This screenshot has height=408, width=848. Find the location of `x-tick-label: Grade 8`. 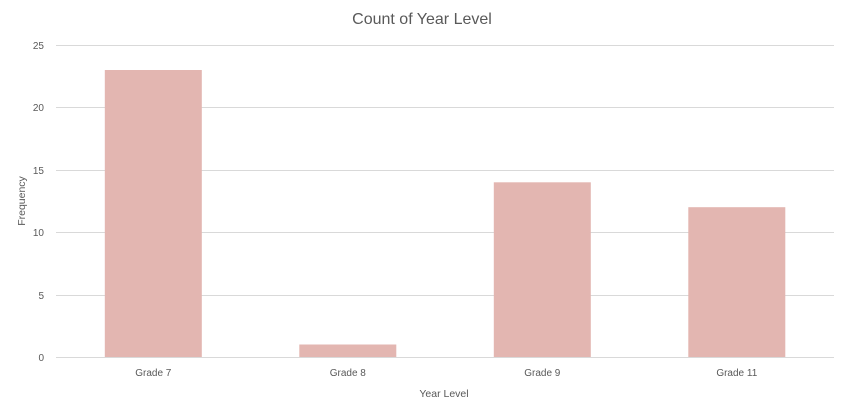

x-tick-label: Grade 8 is located at coordinates (348, 373).